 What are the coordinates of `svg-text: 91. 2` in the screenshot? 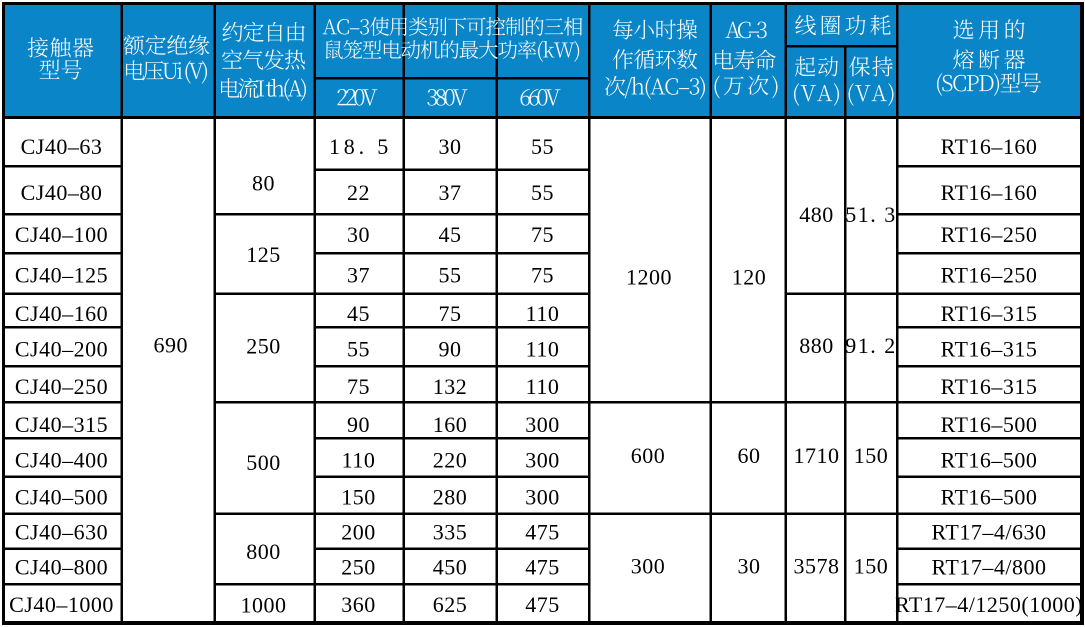 It's located at (871, 345).